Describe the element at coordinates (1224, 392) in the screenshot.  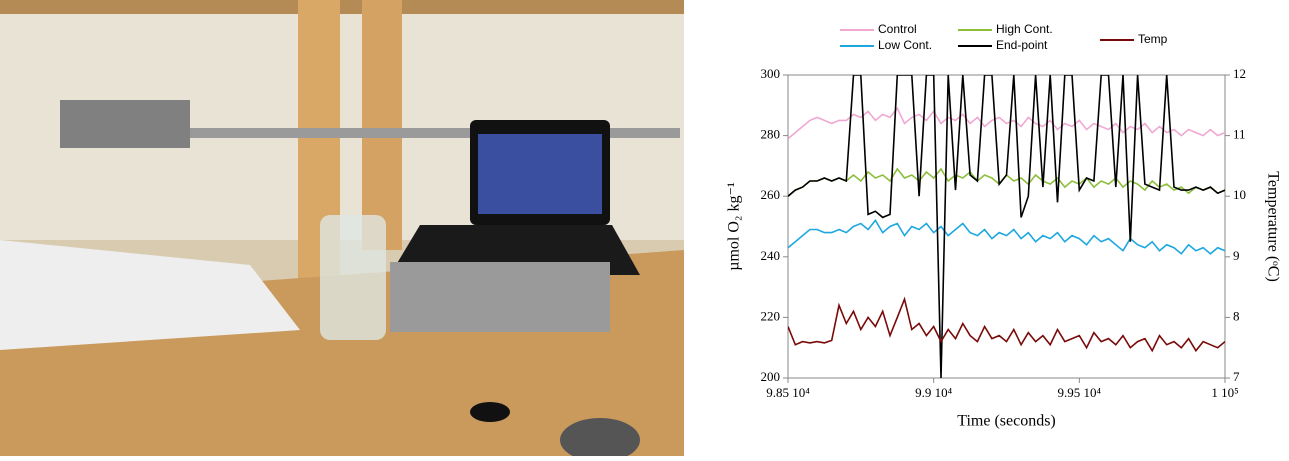
I see `x-tick-label: 1 10⁵` at that location.